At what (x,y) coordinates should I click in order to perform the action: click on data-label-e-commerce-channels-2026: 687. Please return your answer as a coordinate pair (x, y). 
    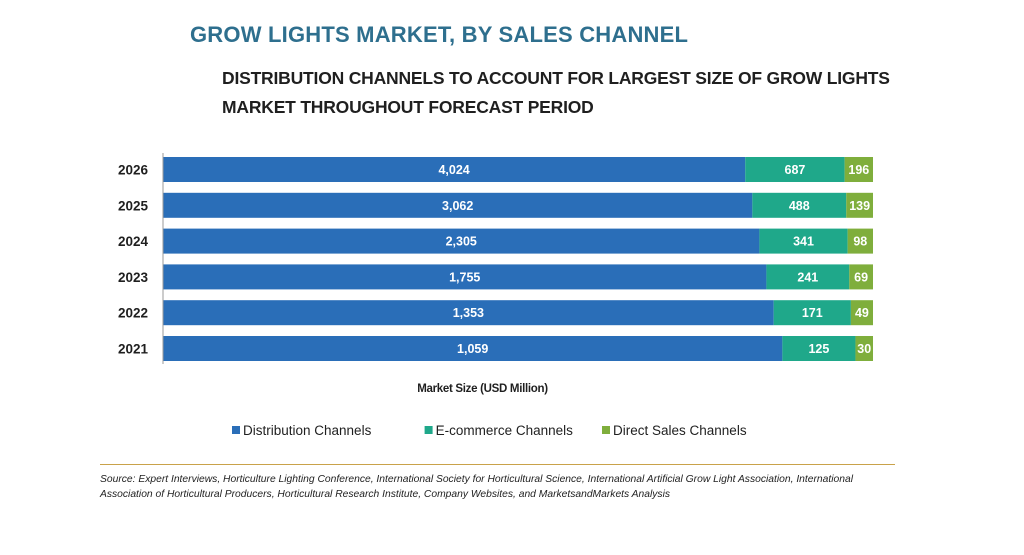
    Looking at the image, I should click on (795, 170).